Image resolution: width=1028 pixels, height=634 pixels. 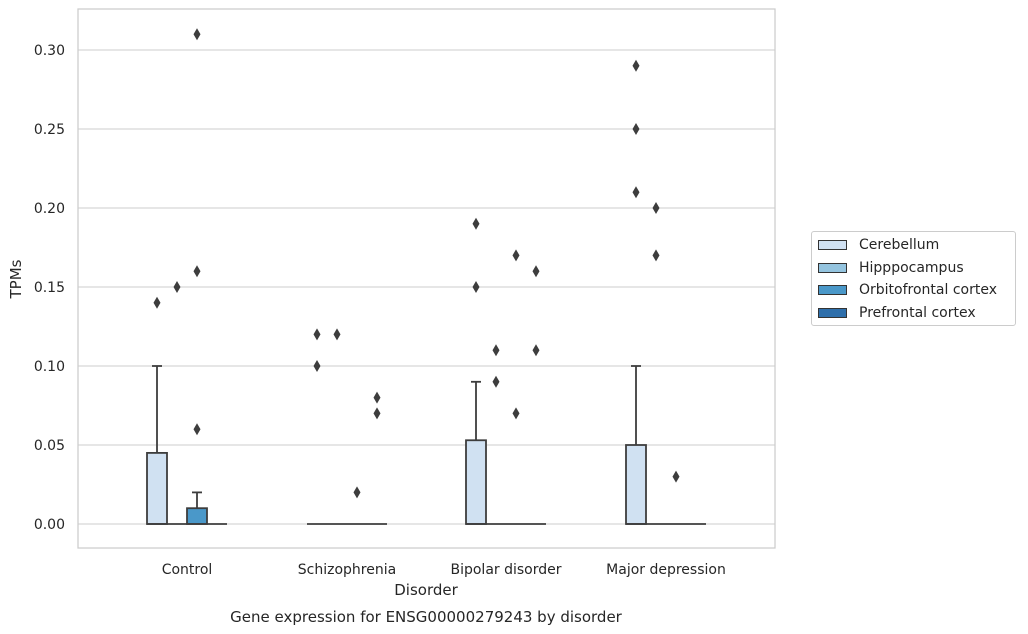 I want to click on x-tick-label: Control, so click(x=187, y=570).